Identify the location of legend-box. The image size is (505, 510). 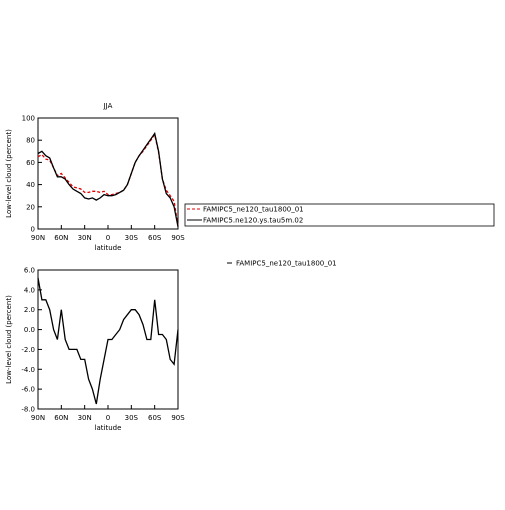
(339, 215).